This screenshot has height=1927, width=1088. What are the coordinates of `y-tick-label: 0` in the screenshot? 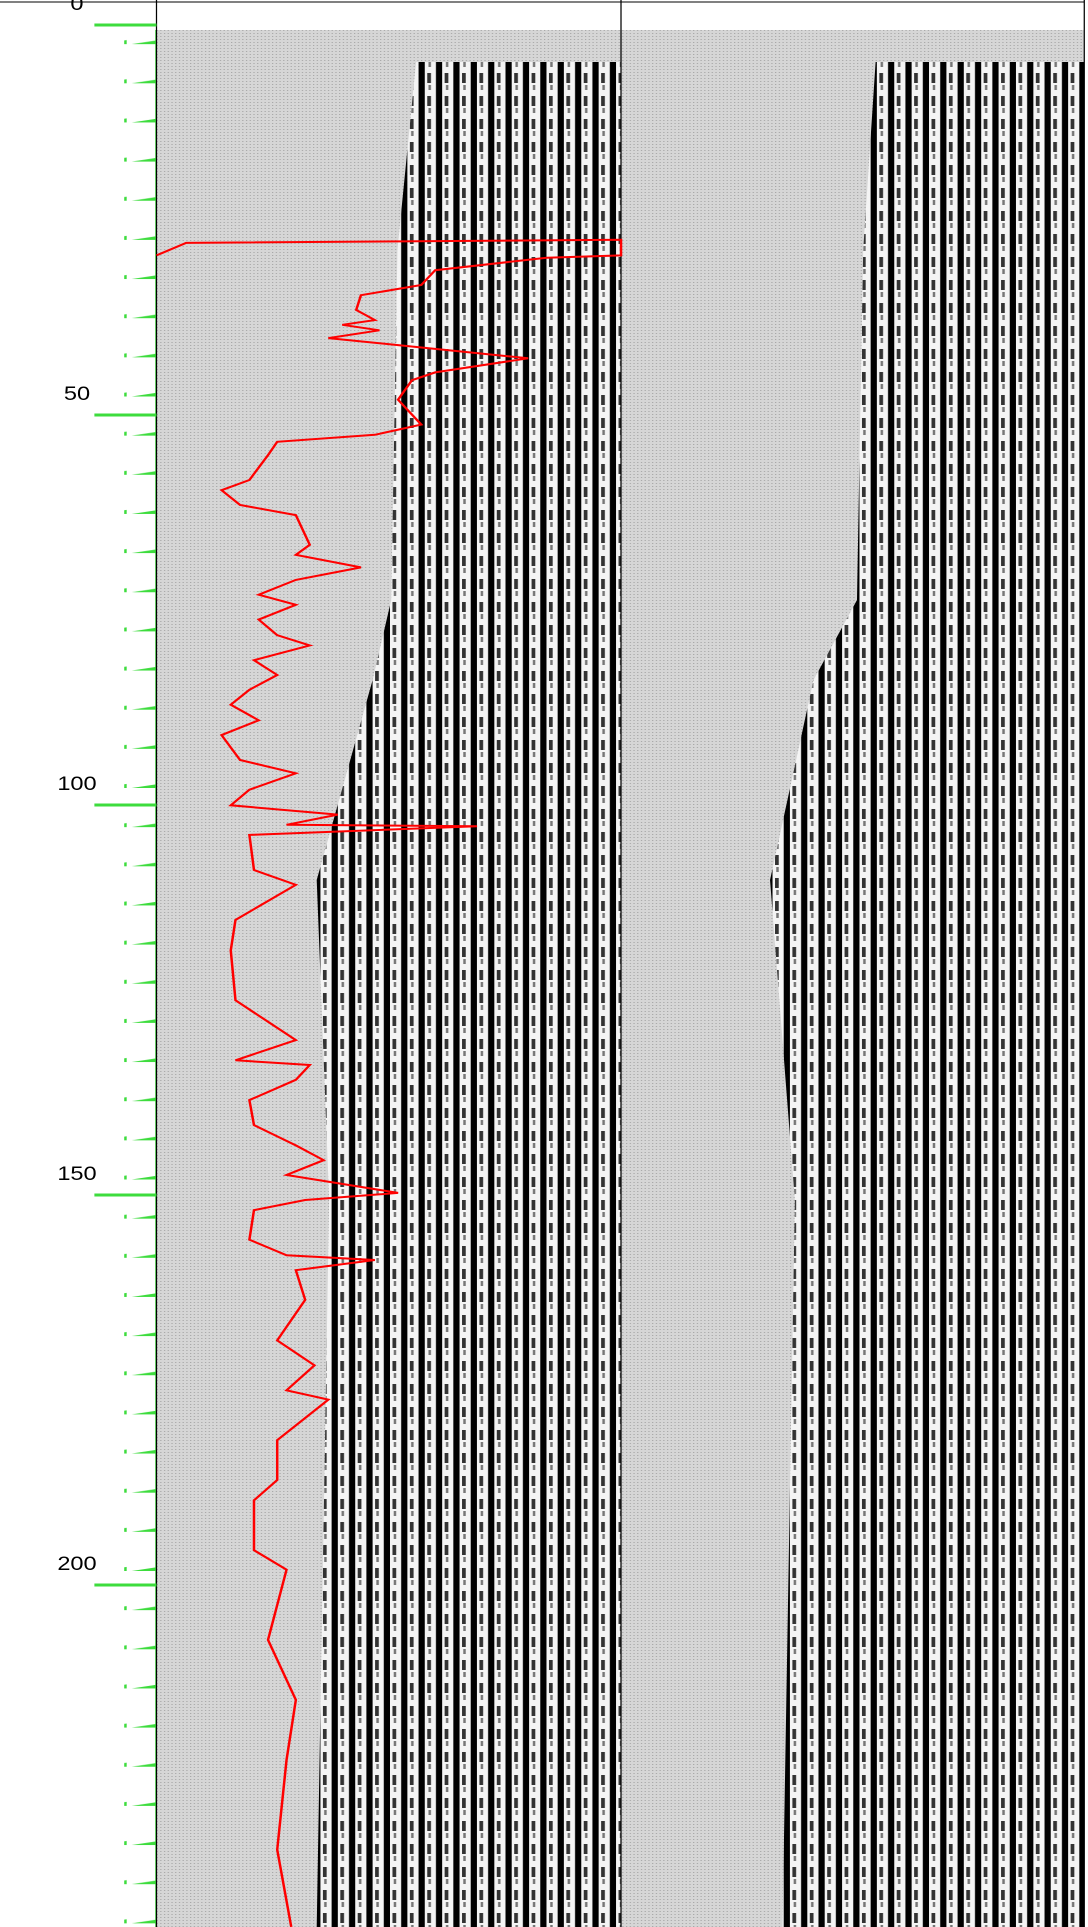 It's located at (76, 7).